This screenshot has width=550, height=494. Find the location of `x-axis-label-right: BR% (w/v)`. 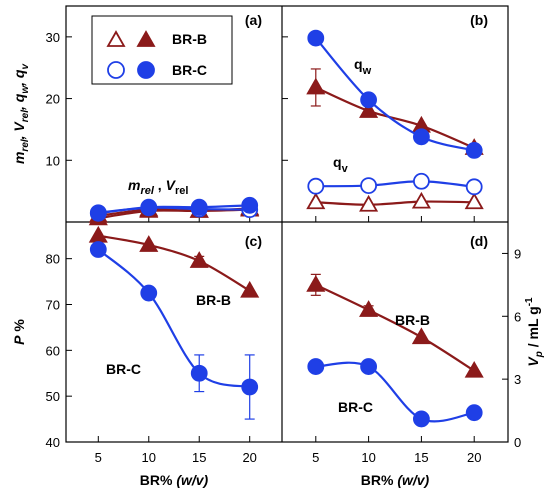

x-axis-label-right: BR% (w/v) is located at coordinates (395, 480).